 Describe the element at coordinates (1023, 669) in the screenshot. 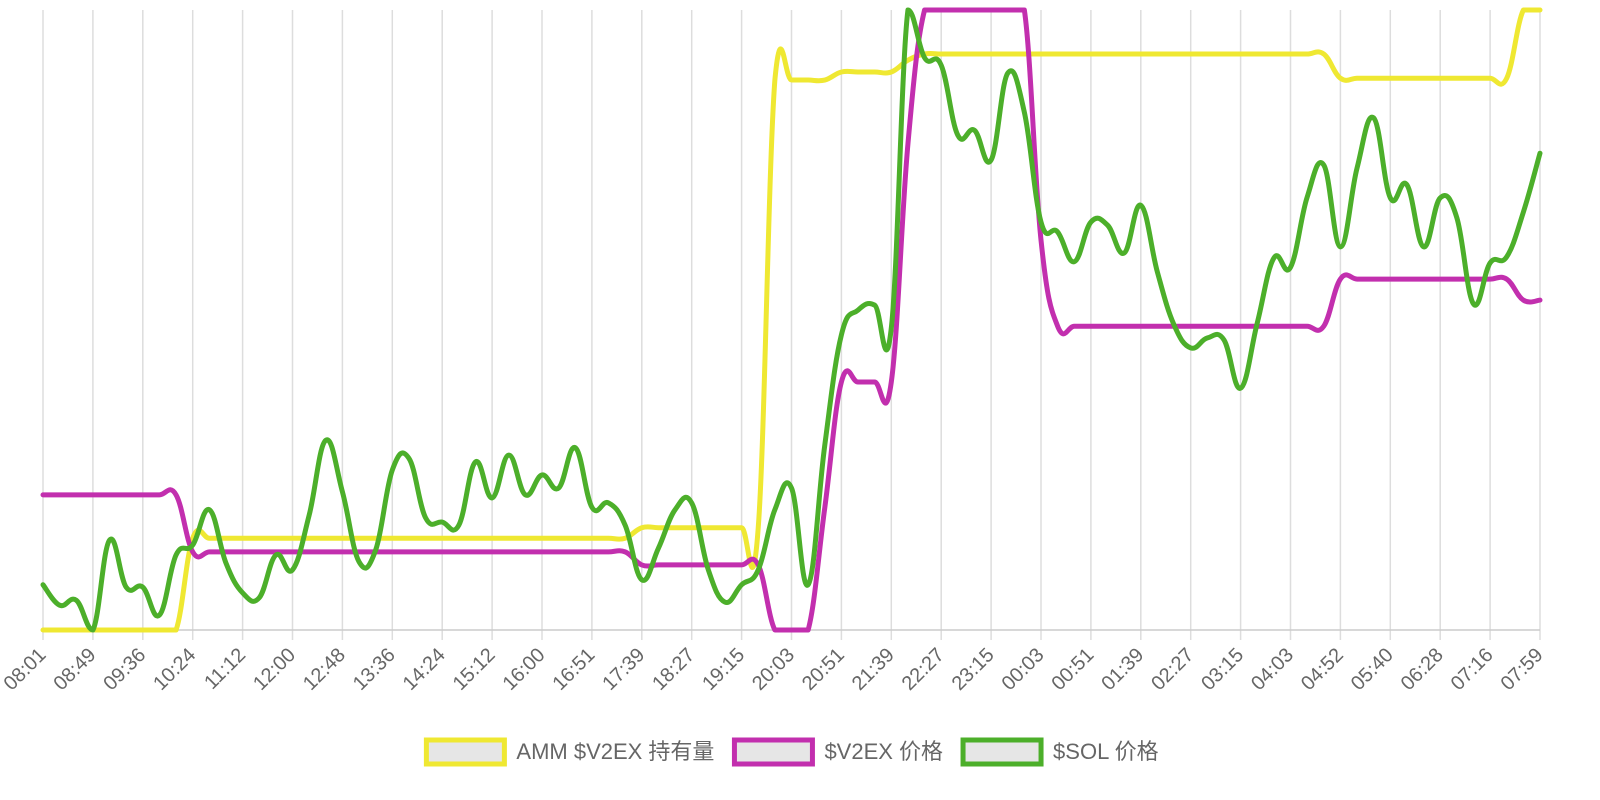

I see `x-tick-label: 00:03` at that location.